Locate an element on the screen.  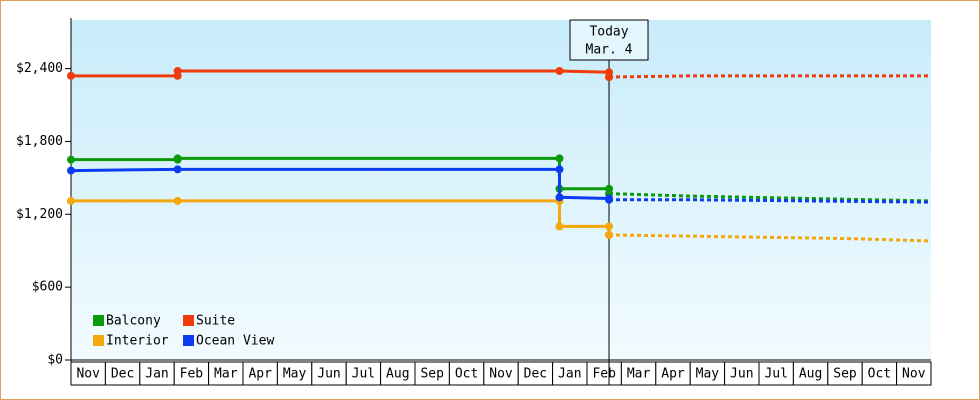
x-category-box is located at coordinates (914, 373).